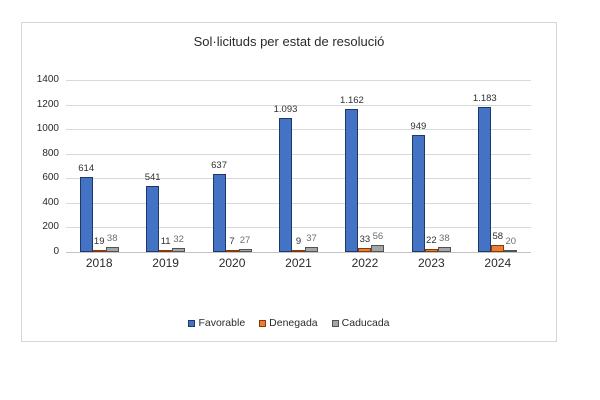 This screenshot has width=600, height=400. Describe the element at coordinates (365, 250) in the screenshot. I see `bar-denegada-2022` at that location.